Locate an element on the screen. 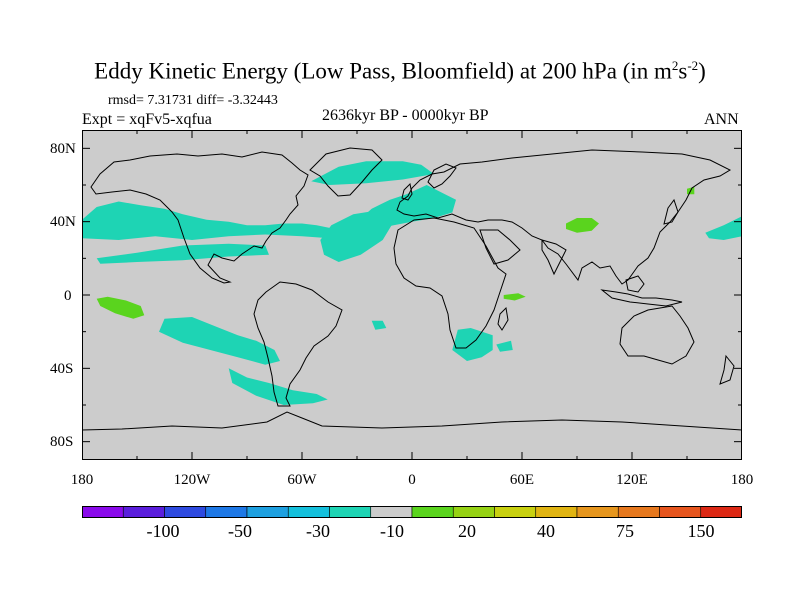 This screenshot has height=600, width=800. coast-british-isles is located at coordinates (407, 191).